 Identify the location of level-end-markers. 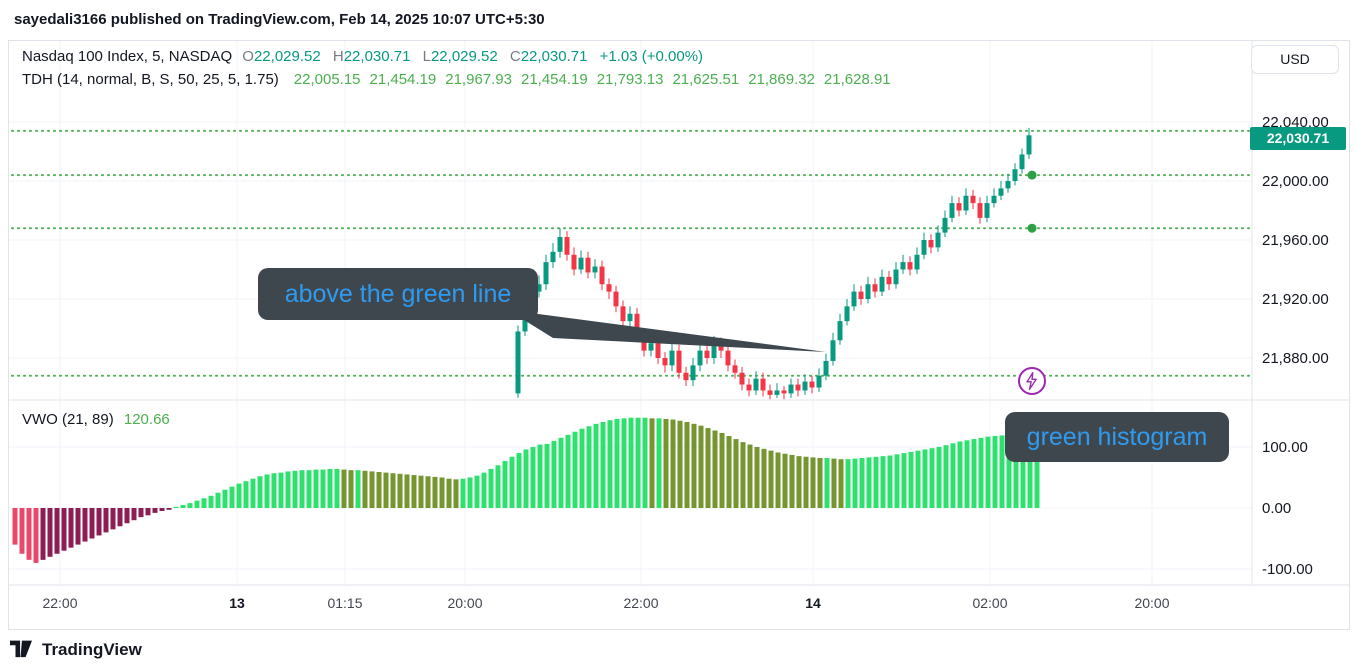
(1032, 201).